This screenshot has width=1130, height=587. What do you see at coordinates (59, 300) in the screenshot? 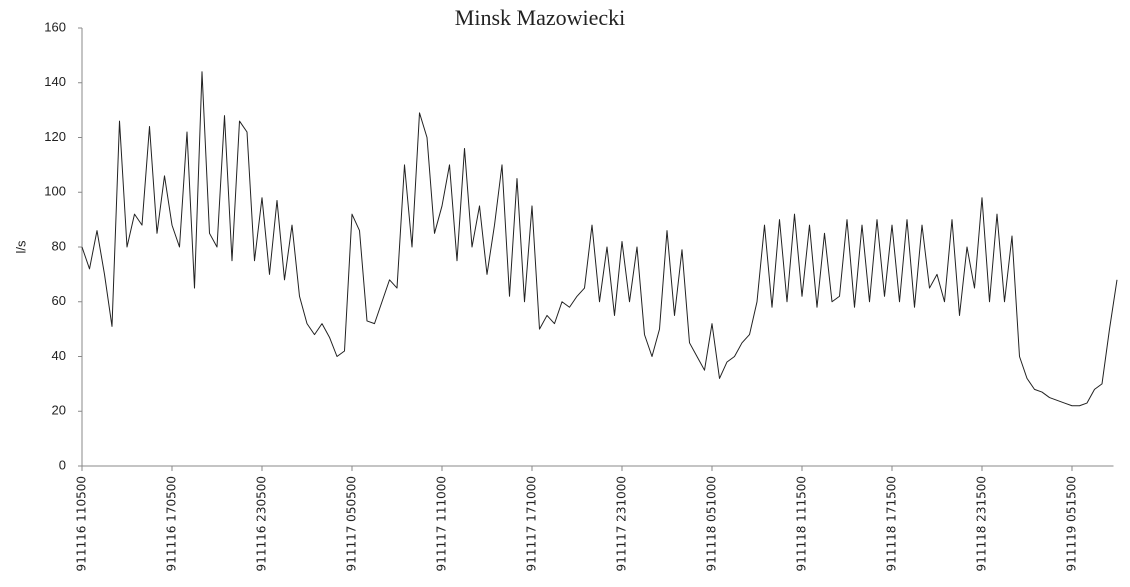
I see `y-tick-label: 60` at bounding box center [59, 300].